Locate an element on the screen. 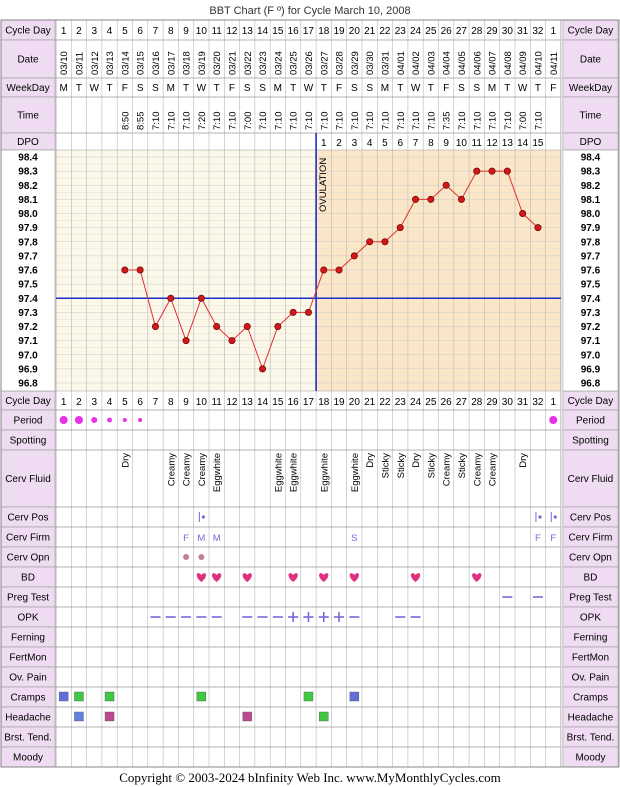 The width and height of the screenshot is (620, 787). y-axis-right-panel is located at coordinates (590, 270).